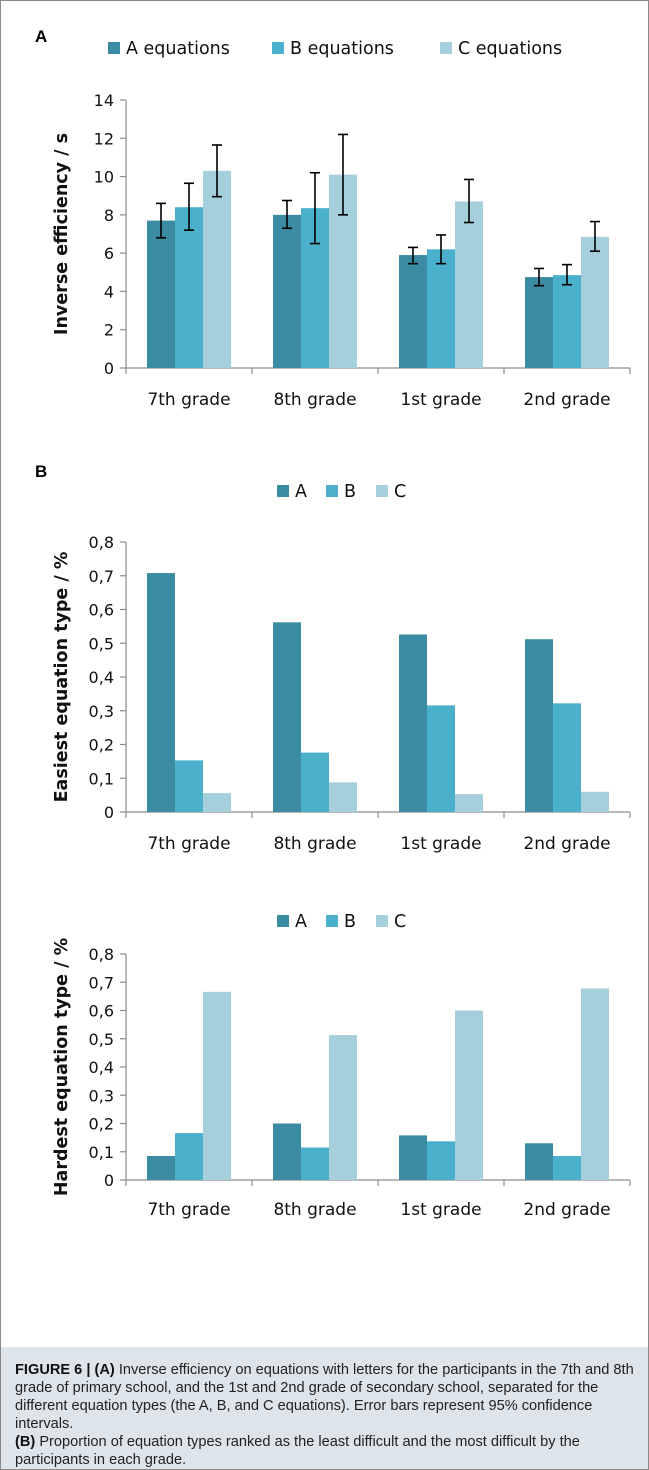  What do you see at coordinates (109, 253) in the screenshot?
I see `y-tick-label: 6` at bounding box center [109, 253].